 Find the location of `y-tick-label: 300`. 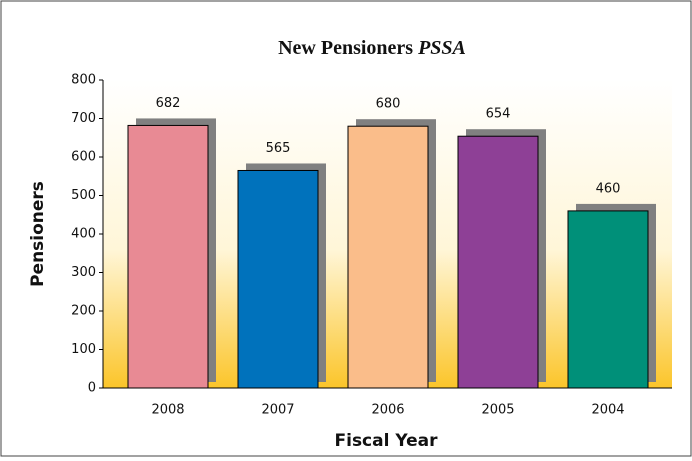

y-tick-label: 300 is located at coordinates (83, 272).